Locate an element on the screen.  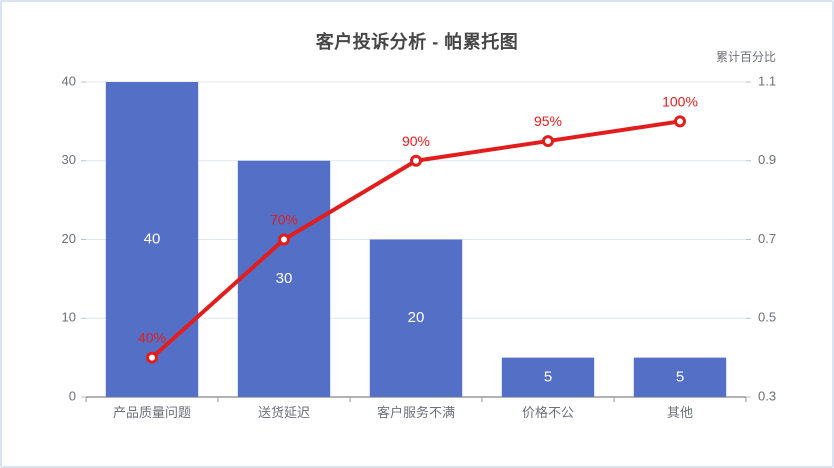
point-percentage-label: 90% is located at coordinates (416, 141).